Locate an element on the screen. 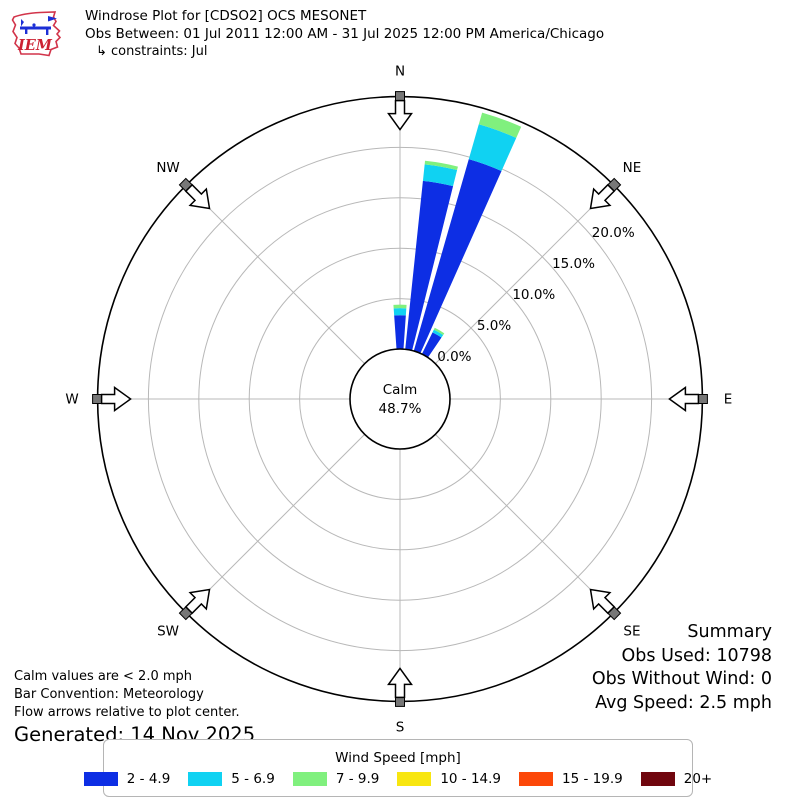 The height and width of the screenshot is (800, 800). footnote-convention: Bar Convention: Meteorology is located at coordinates (109, 694).